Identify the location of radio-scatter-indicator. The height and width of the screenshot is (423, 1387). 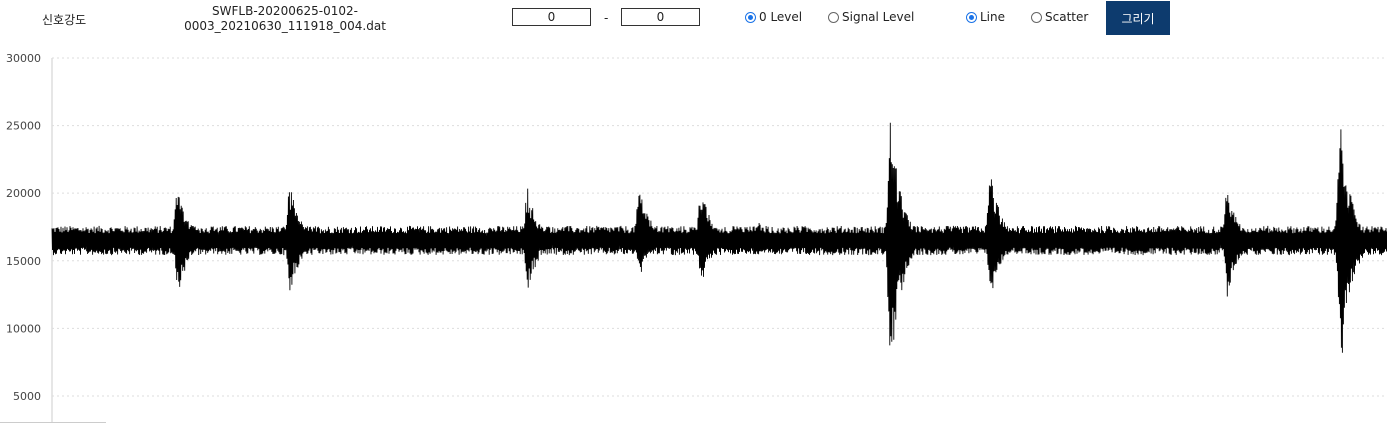
(1036, 17).